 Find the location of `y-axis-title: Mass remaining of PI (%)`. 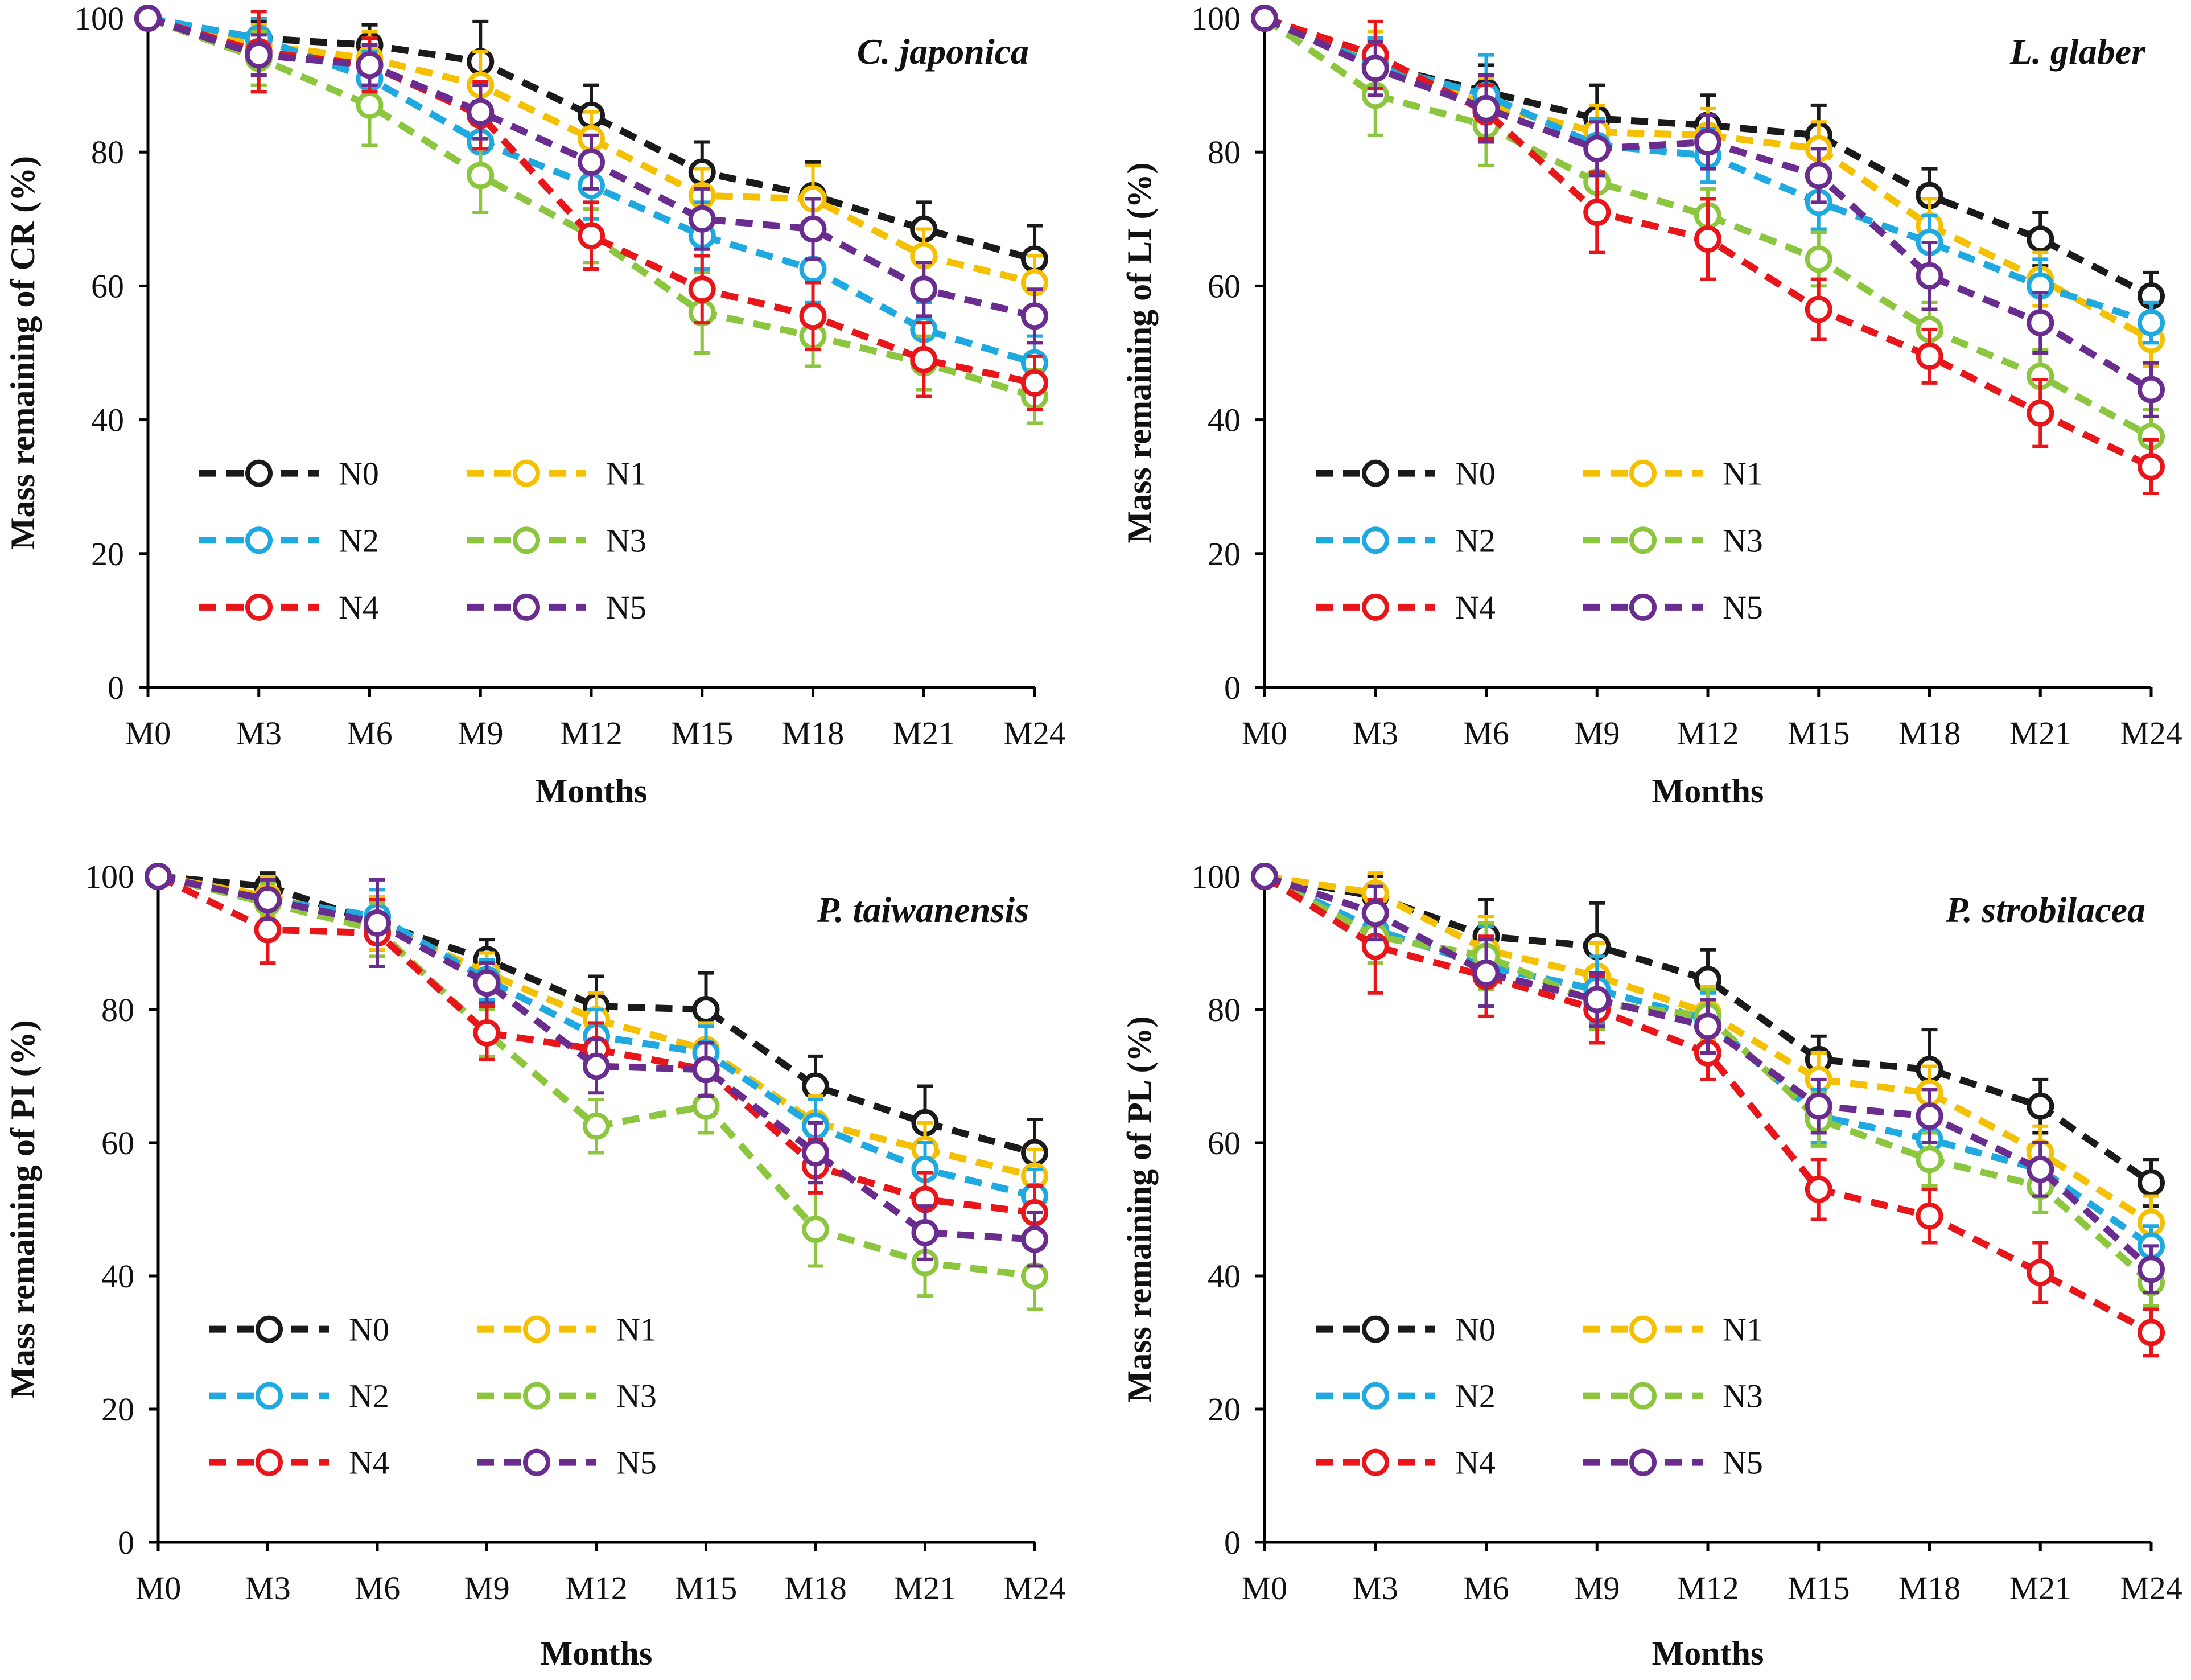

y-axis-title: Mass remaining of PI (%) is located at coordinates (23, 1209).